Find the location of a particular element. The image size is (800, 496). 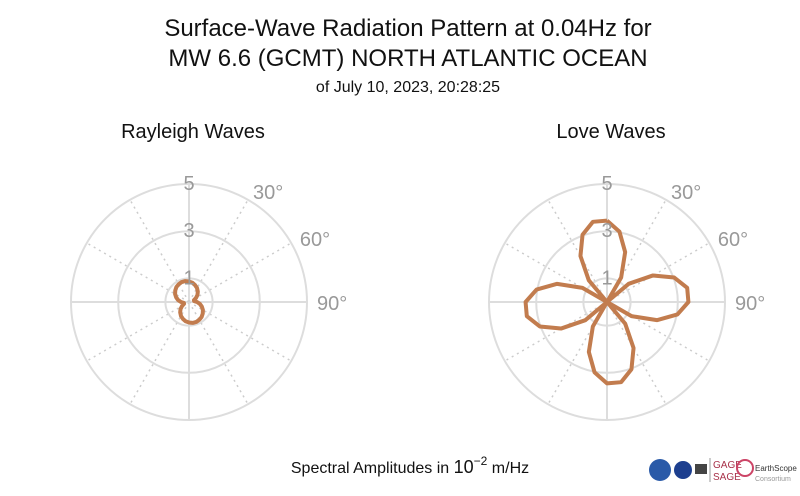

footer-label: Spectral Amplitudes in 10−2 m/Hz is located at coordinates (410, 465).